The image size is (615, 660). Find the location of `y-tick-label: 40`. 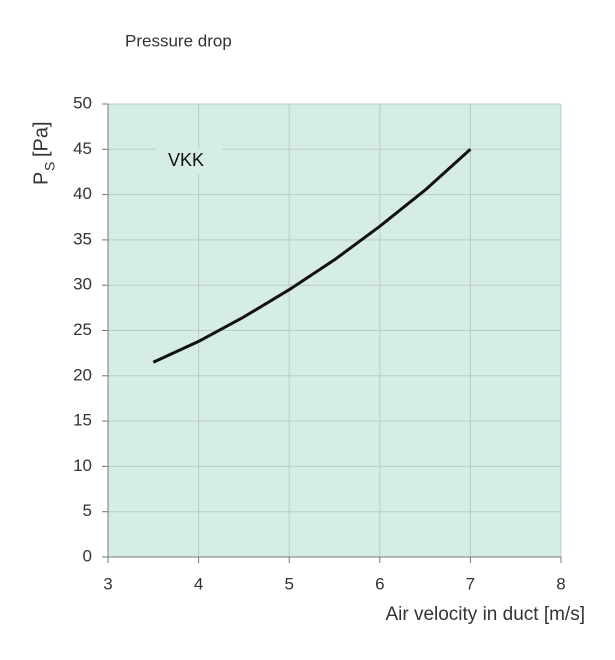

y-tick-label: 40 is located at coordinates (82, 193).